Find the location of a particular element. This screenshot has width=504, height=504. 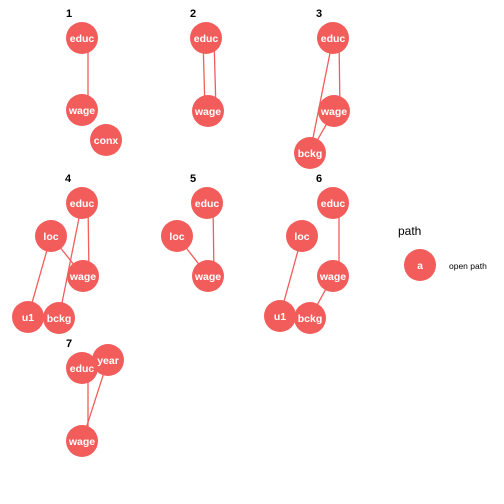

node-label-conx: conx is located at coordinates (106, 141).